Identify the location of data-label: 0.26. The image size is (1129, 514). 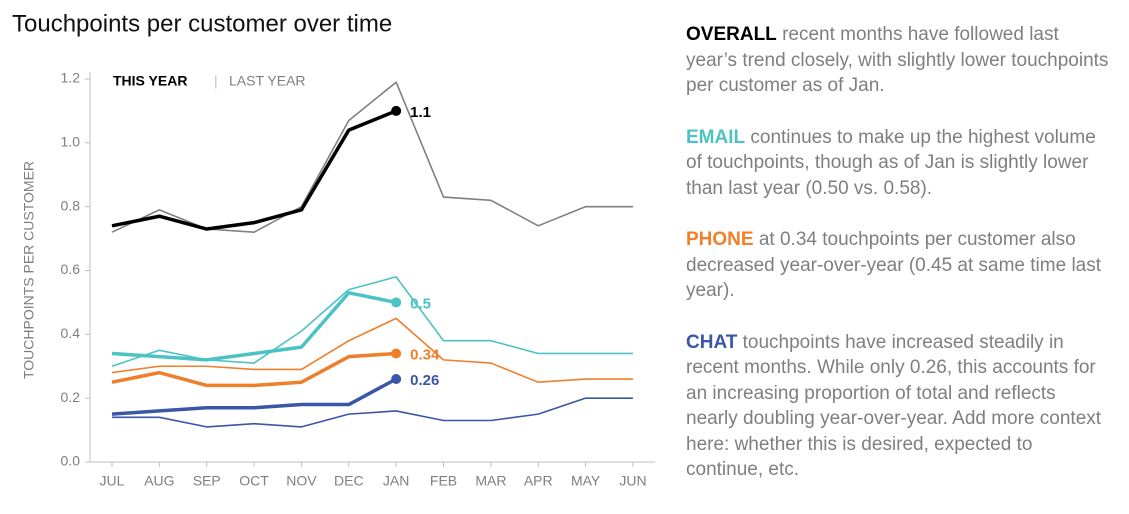
(424, 380).